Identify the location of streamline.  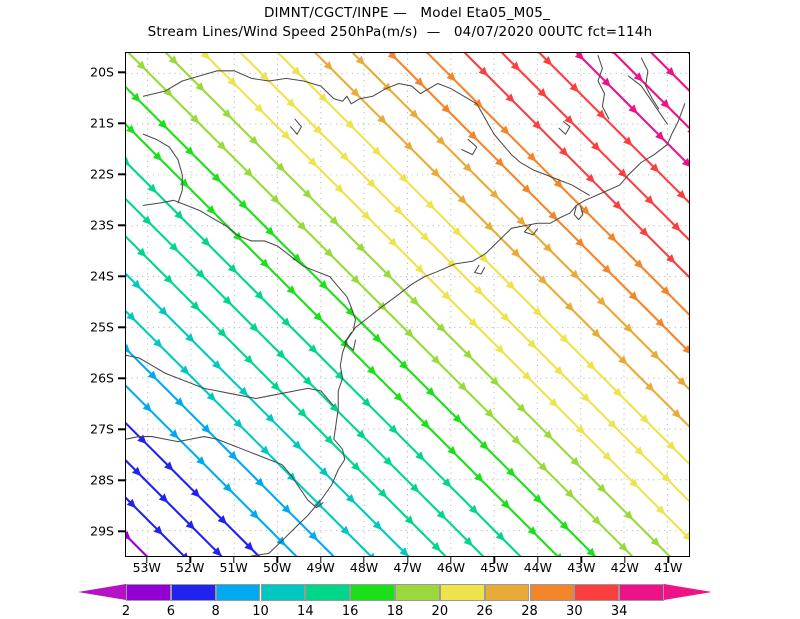
(156, 526).